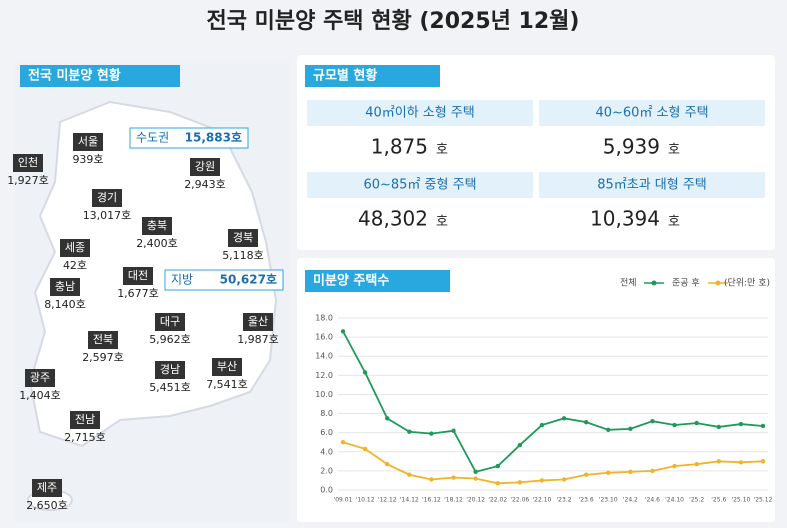 The image size is (787, 528). I want to click on x-tick-label: '23.6, so click(586, 500).